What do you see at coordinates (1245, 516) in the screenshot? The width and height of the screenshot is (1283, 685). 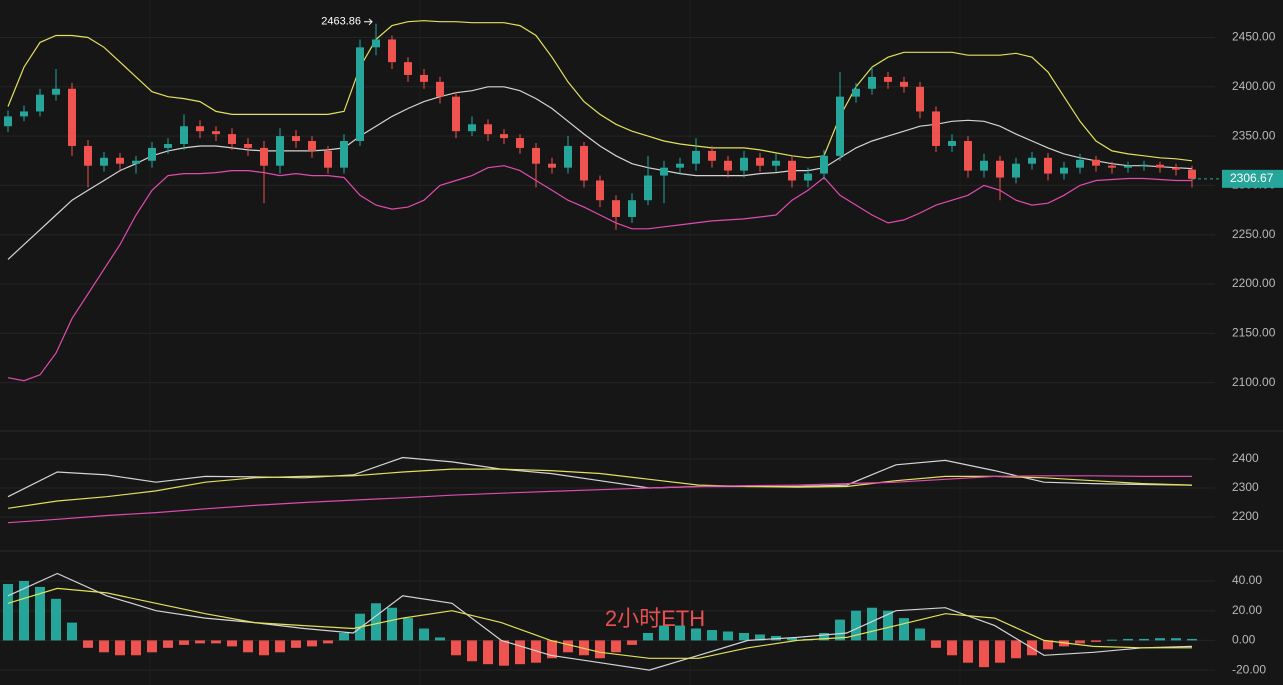 I see `y-tick-label: 2200` at bounding box center [1245, 516].